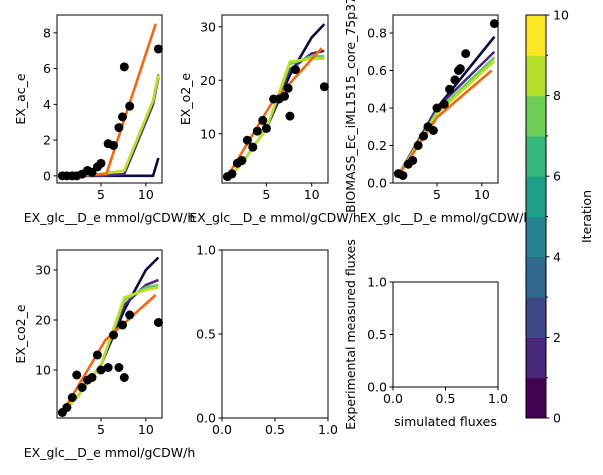 The height and width of the screenshot is (475, 603). Describe the element at coordinates (557, 337) in the screenshot. I see `colorbar-tick-label: 2` at that location.